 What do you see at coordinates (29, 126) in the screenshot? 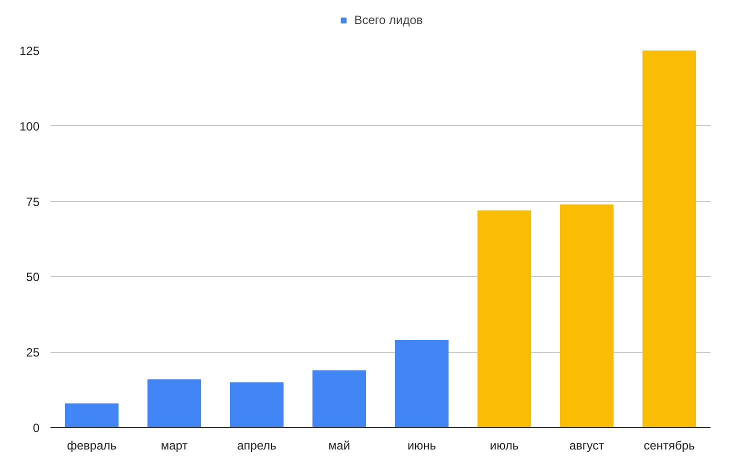
I see `y-tick-label: 100` at bounding box center [29, 126].